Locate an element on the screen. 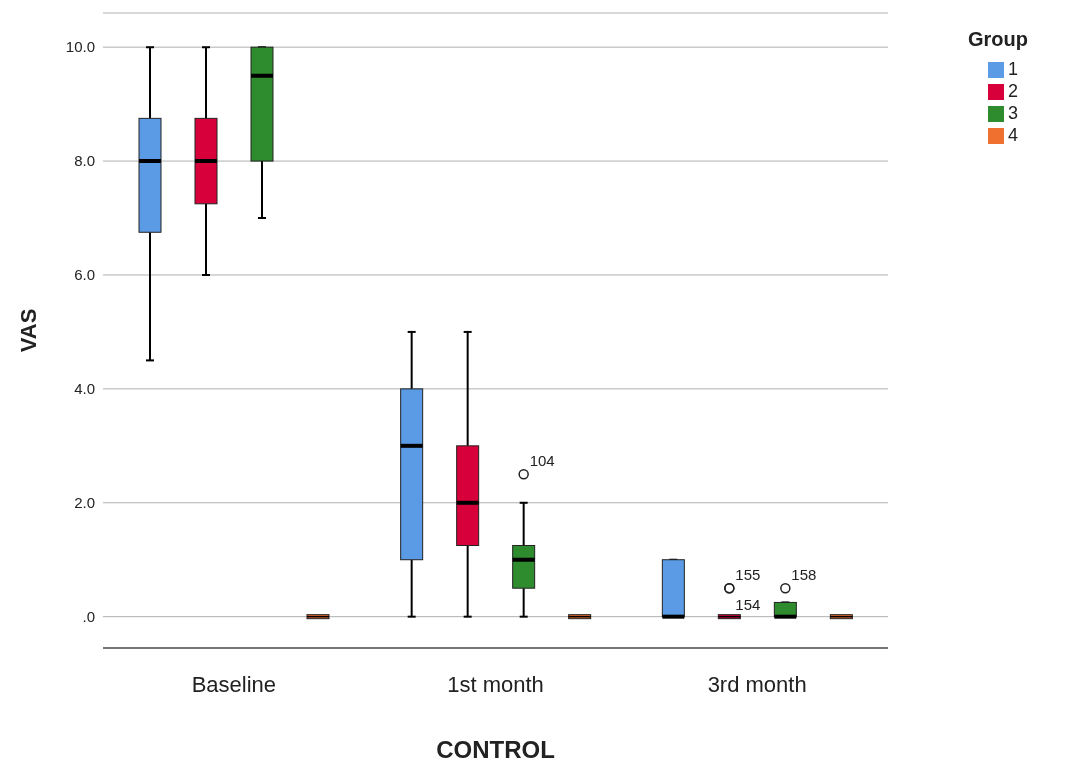 Image resolution: width=1070 pixels, height=782 pixels. x-axis-title: CONTROL is located at coordinates (495, 749).